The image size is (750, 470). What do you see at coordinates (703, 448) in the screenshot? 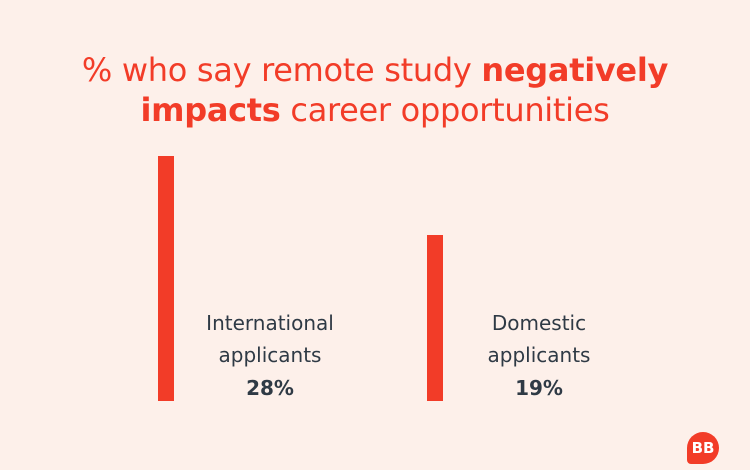
I see `logo: BB` at bounding box center [703, 448].